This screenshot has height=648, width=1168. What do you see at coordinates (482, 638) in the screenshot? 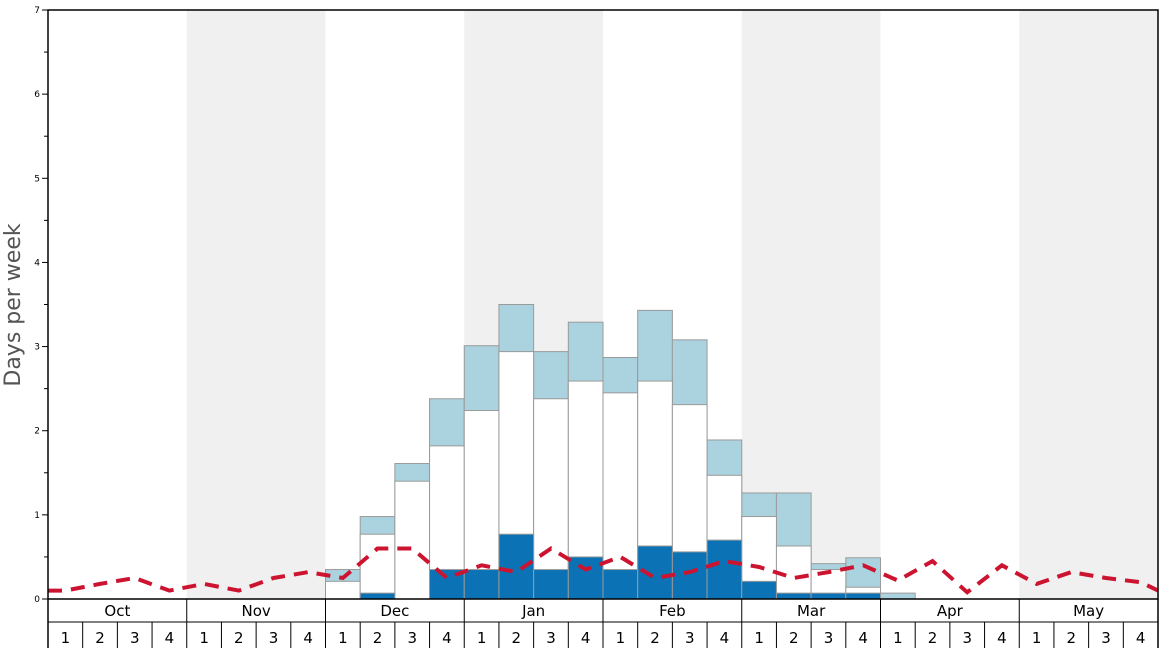
I see `week-label-jan-1: 1` at bounding box center [482, 638].